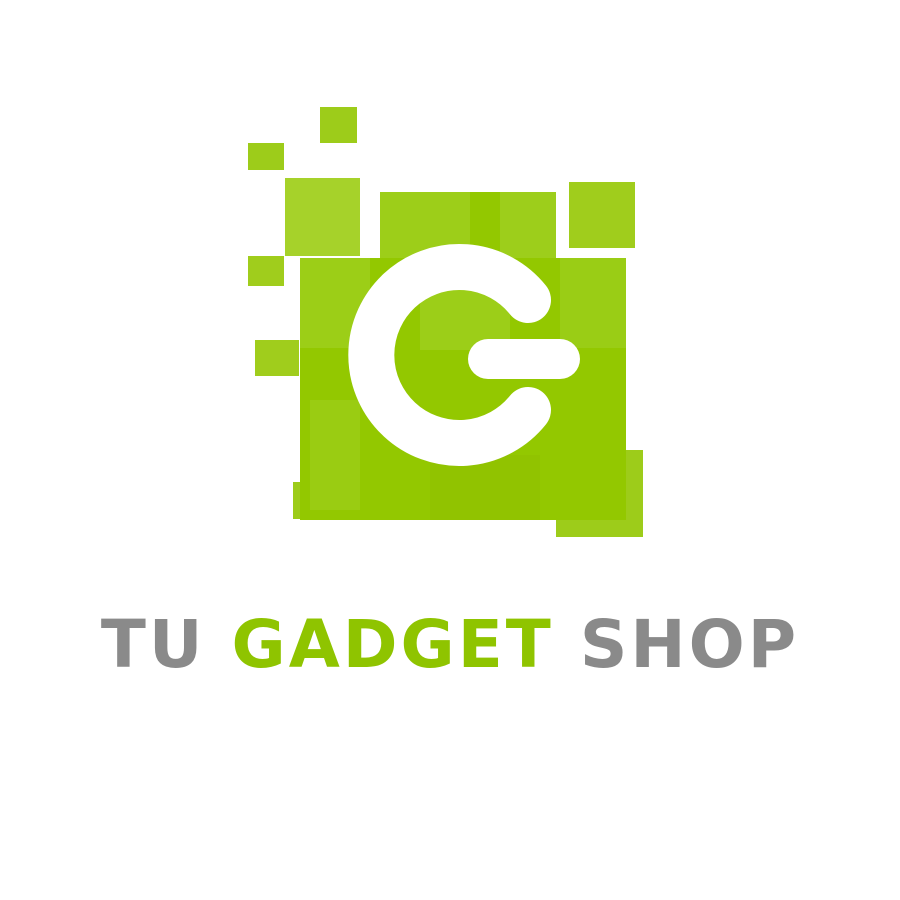  Describe the element at coordinates (153, 644) in the screenshot. I see `wordmark-tu: TU` at that location.